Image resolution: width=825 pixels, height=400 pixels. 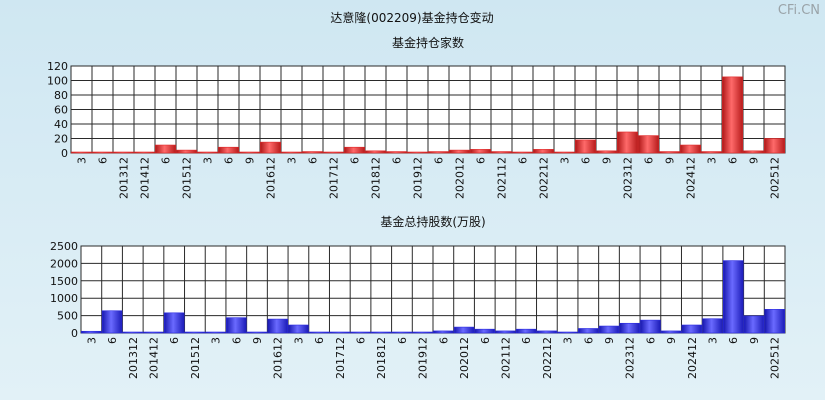 What do you see at coordinates (411, 17) in the screenshot?
I see `page-title: 达意隆(002209)基金持仓变动` at bounding box center [411, 17].